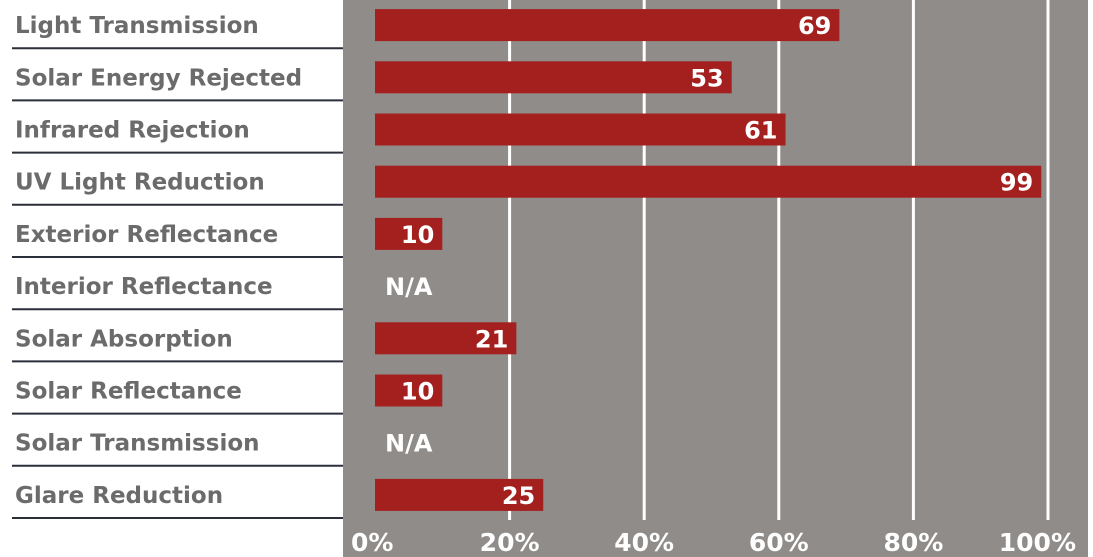 This screenshot has width=1093, height=557. What do you see at coordinates (146, 235) in the screenshot?
I see `category-label: Exterior Reflectance` at bounding box center [146, 235].